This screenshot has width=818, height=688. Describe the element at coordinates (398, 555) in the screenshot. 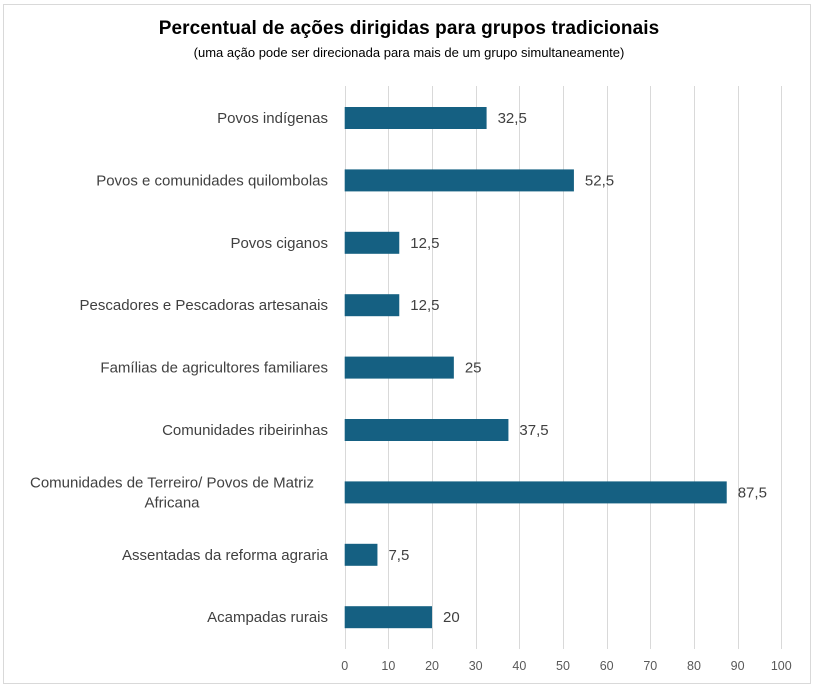

I see `data-label: 7,5` at that location.